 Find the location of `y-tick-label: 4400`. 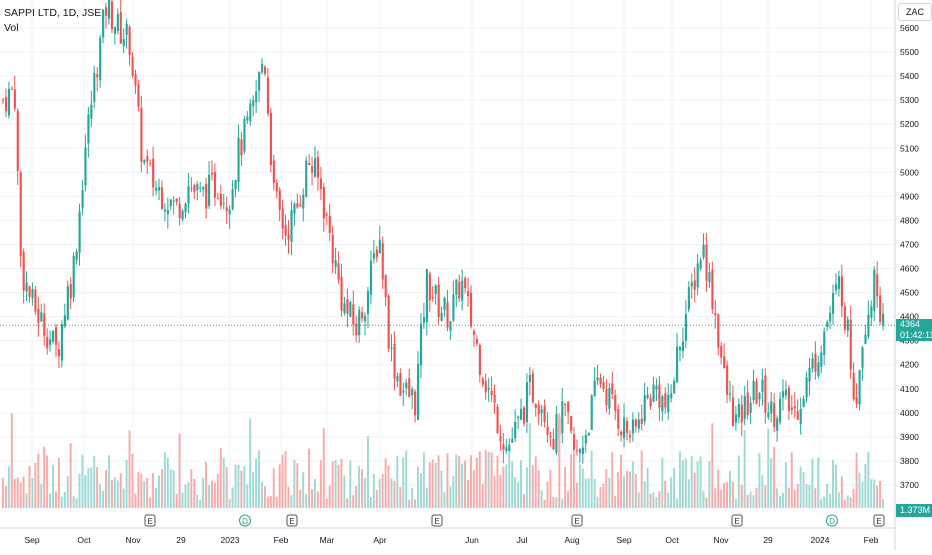

y-tick-label: 4400 is located at coordinates (909, 317).